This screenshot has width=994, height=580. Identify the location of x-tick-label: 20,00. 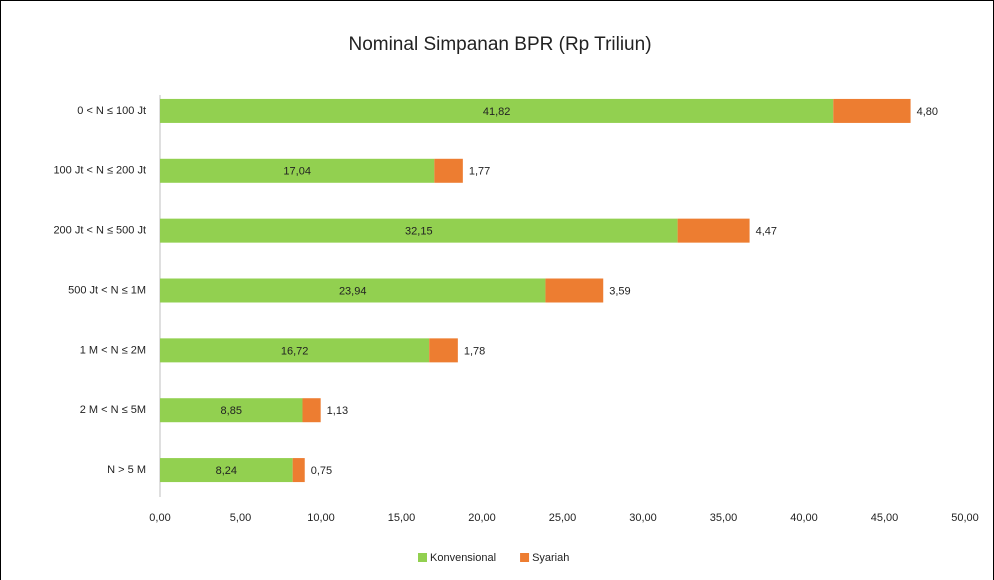
(482, 518).